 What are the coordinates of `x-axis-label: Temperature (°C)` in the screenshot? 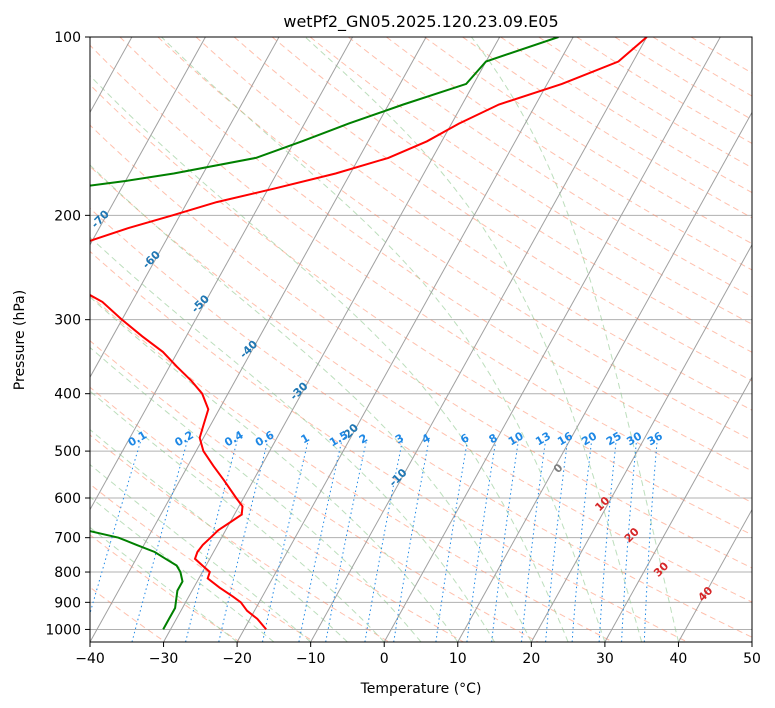 It's located at (421, 689).